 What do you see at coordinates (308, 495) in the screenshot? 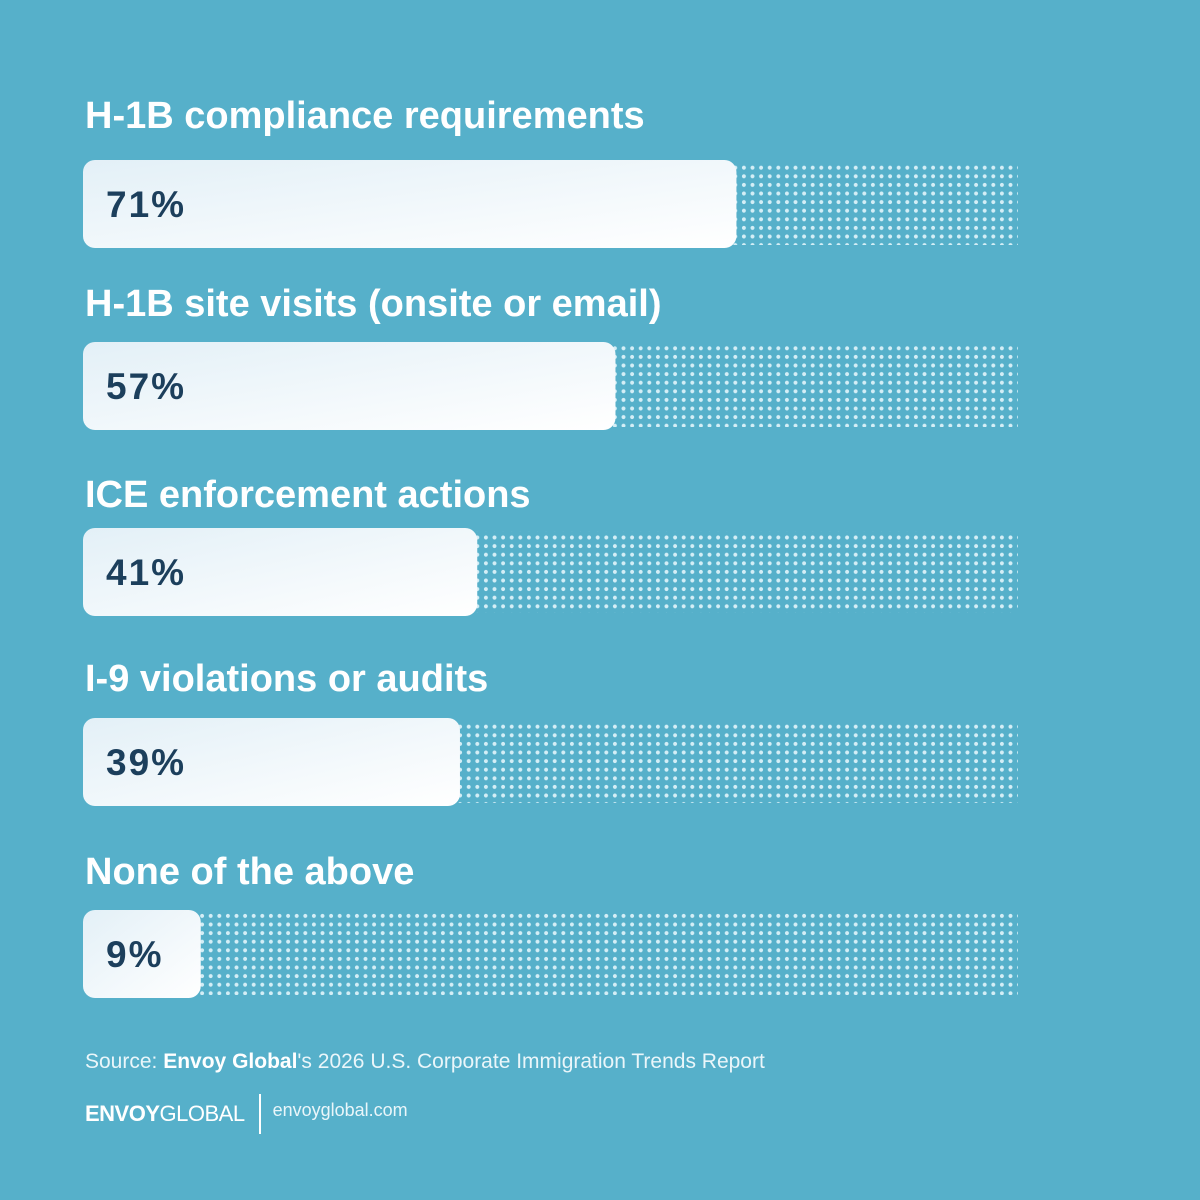
I see `category-label: ICE enforcement actions` at bounding box center [308, 495].